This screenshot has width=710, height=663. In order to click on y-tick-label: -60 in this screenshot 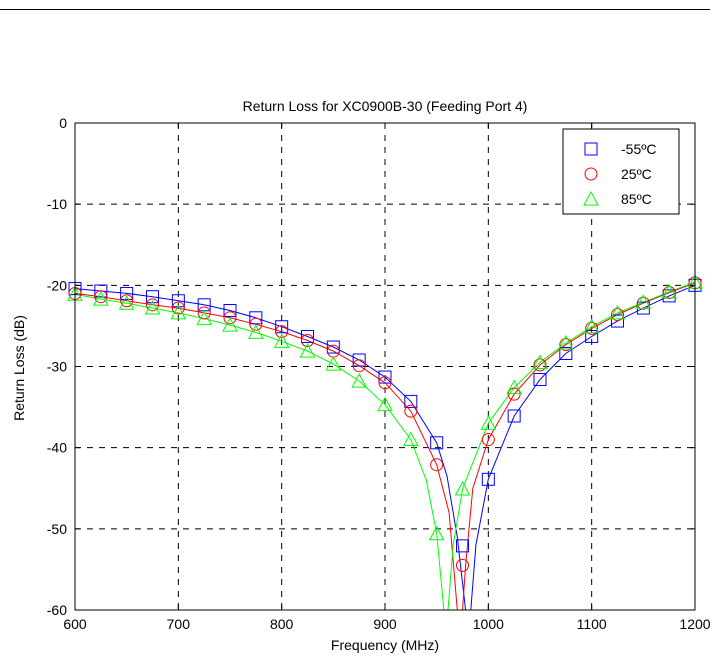, I will do `click(57, 610)`.